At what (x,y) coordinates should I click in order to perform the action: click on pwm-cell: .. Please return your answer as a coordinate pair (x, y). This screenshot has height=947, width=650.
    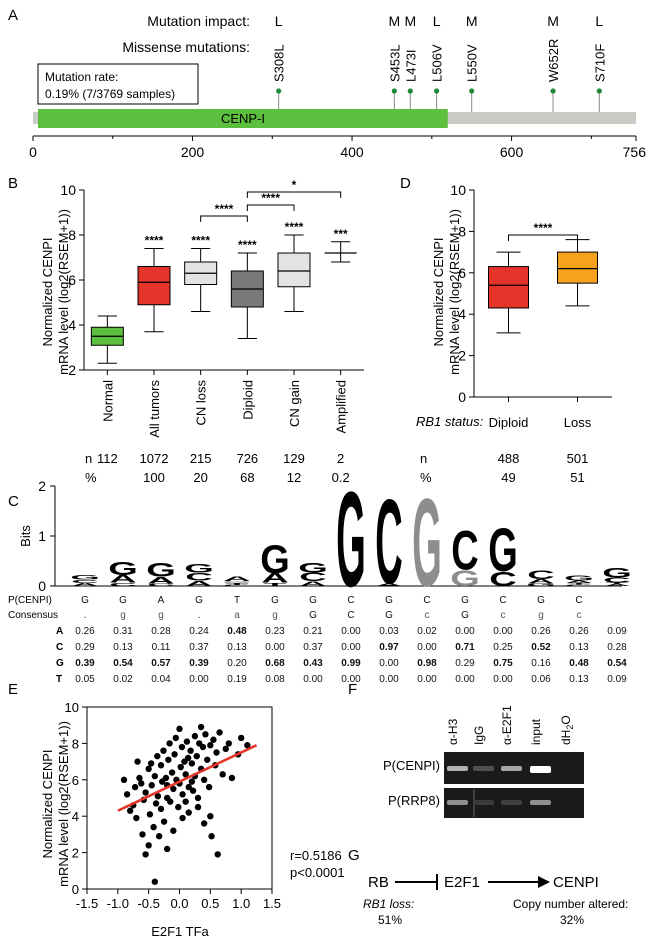
    Looking at the image, I should click on (85, 615).